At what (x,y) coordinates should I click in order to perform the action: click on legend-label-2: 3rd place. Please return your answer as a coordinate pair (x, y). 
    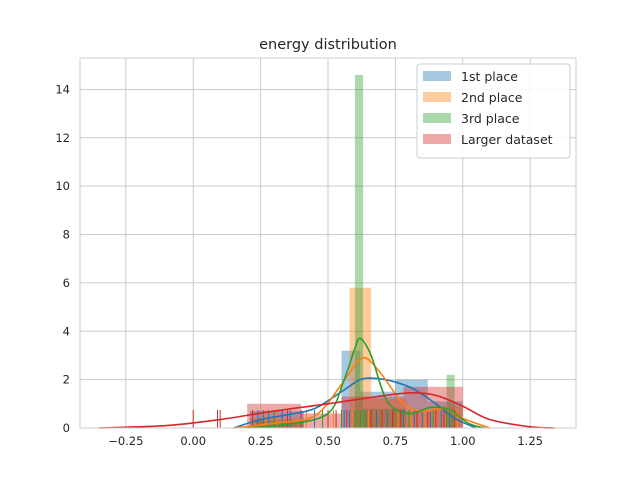
    Looking at the image, I should click on (490, 118).